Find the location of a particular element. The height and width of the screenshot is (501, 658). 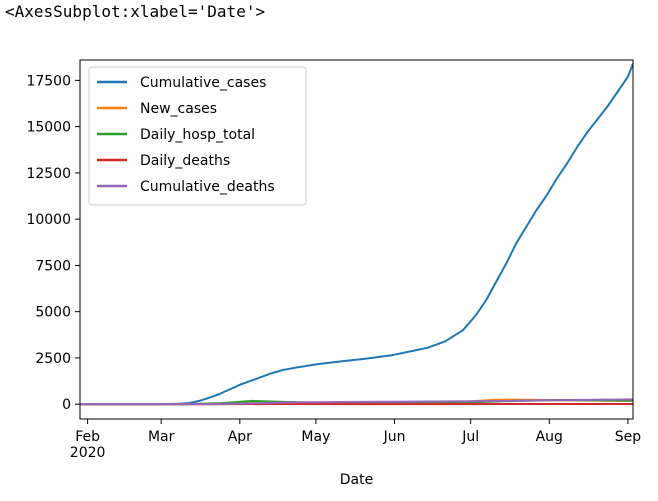

y-tick-label: 0 is located at coordinates (66, 405).